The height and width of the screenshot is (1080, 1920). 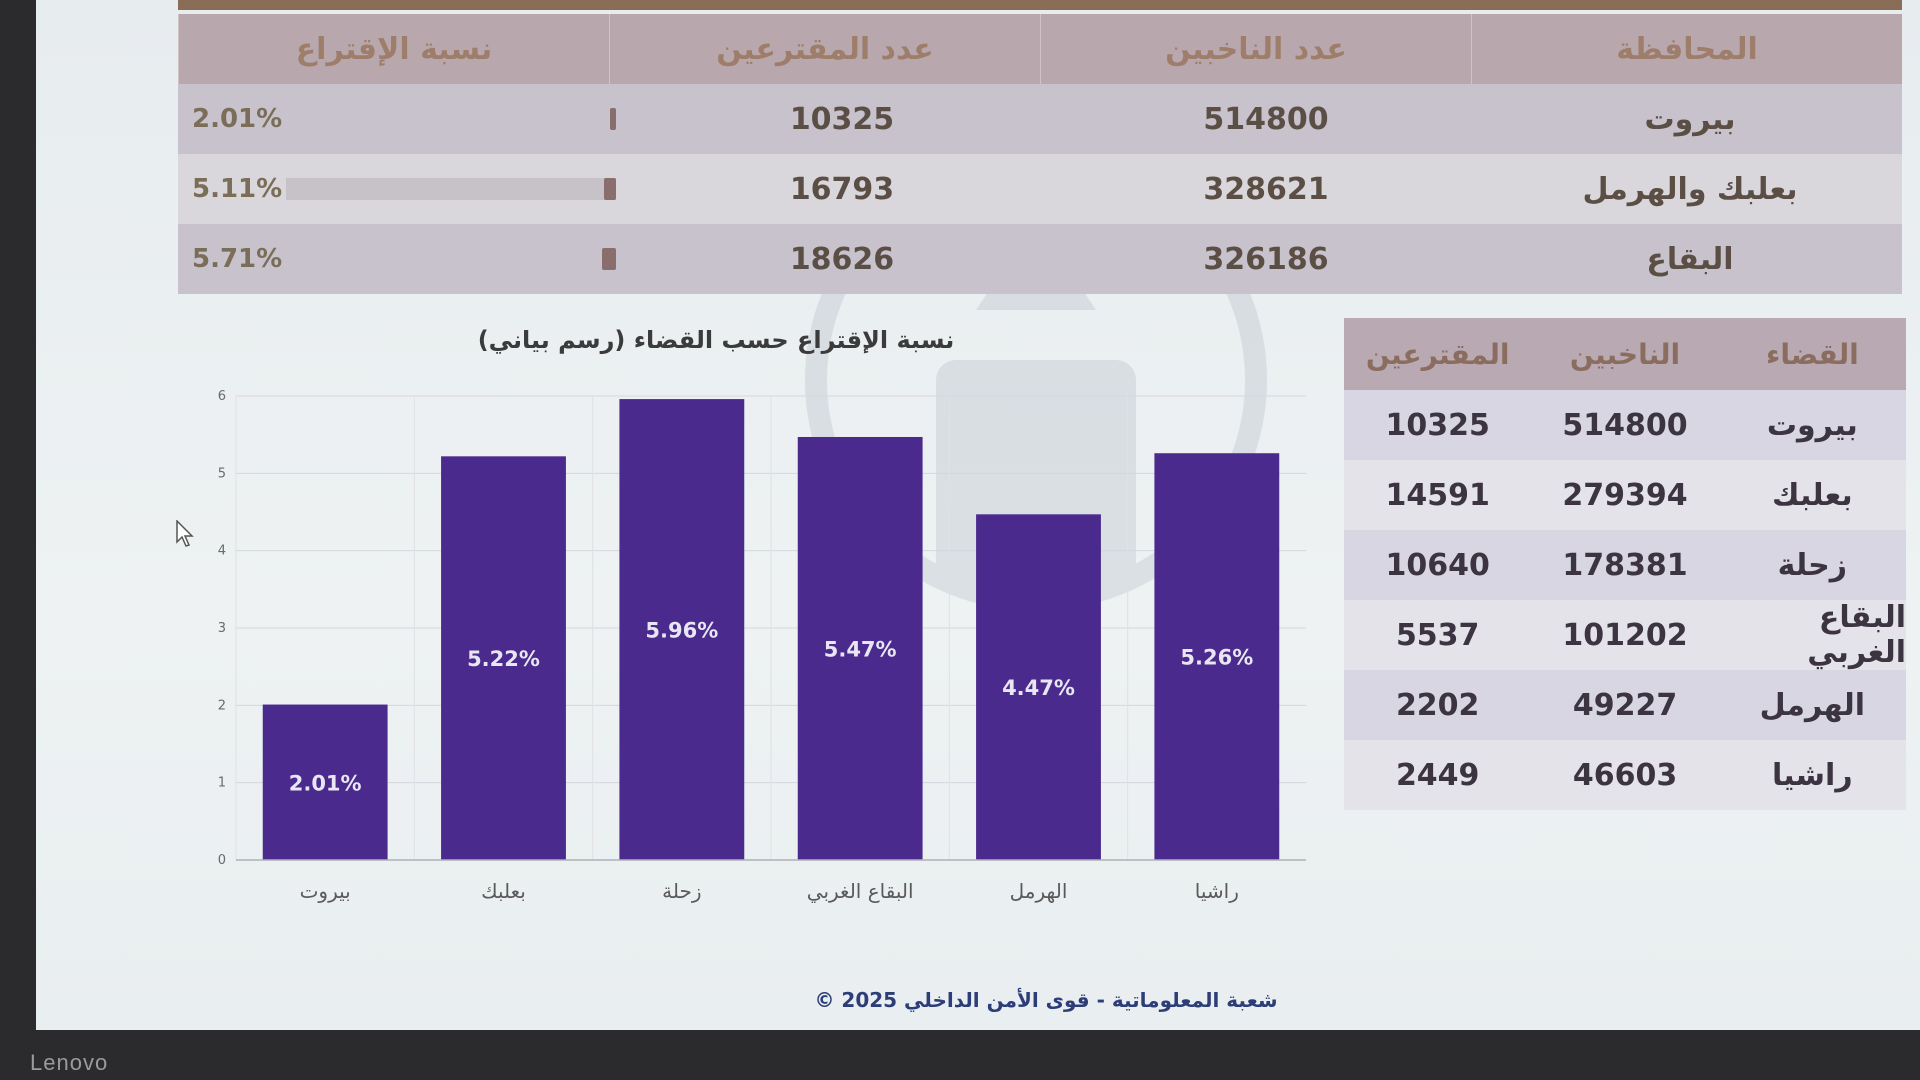 What do you see at coordinates (681, 891) in the screenshot?
I see `x-tick-label: زحلة` at bounding box center [681, 891].